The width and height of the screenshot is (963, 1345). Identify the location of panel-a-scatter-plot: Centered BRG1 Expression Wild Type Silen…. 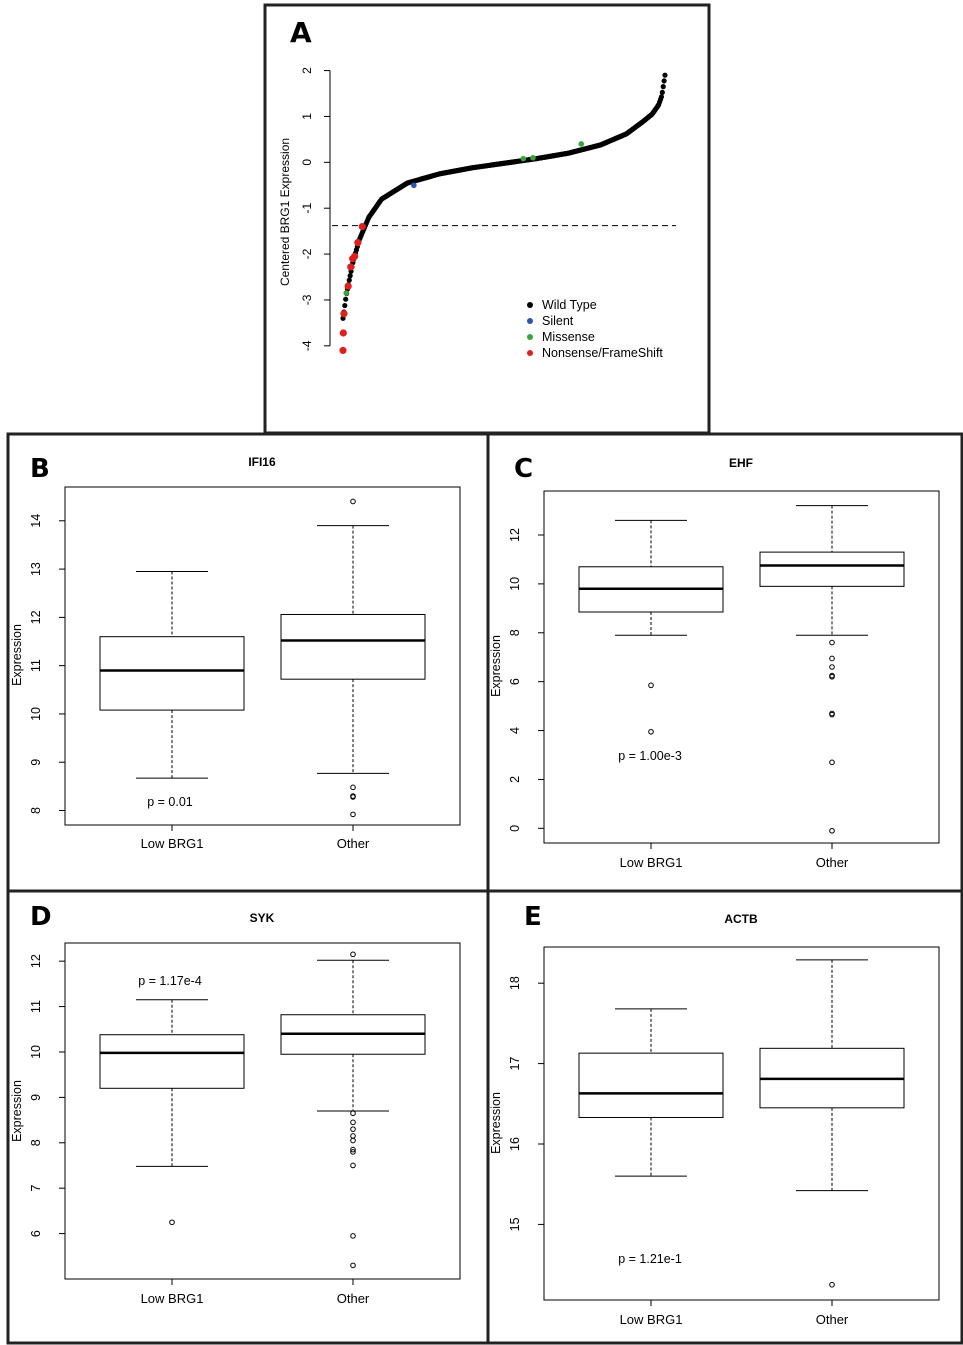
(477, 213).